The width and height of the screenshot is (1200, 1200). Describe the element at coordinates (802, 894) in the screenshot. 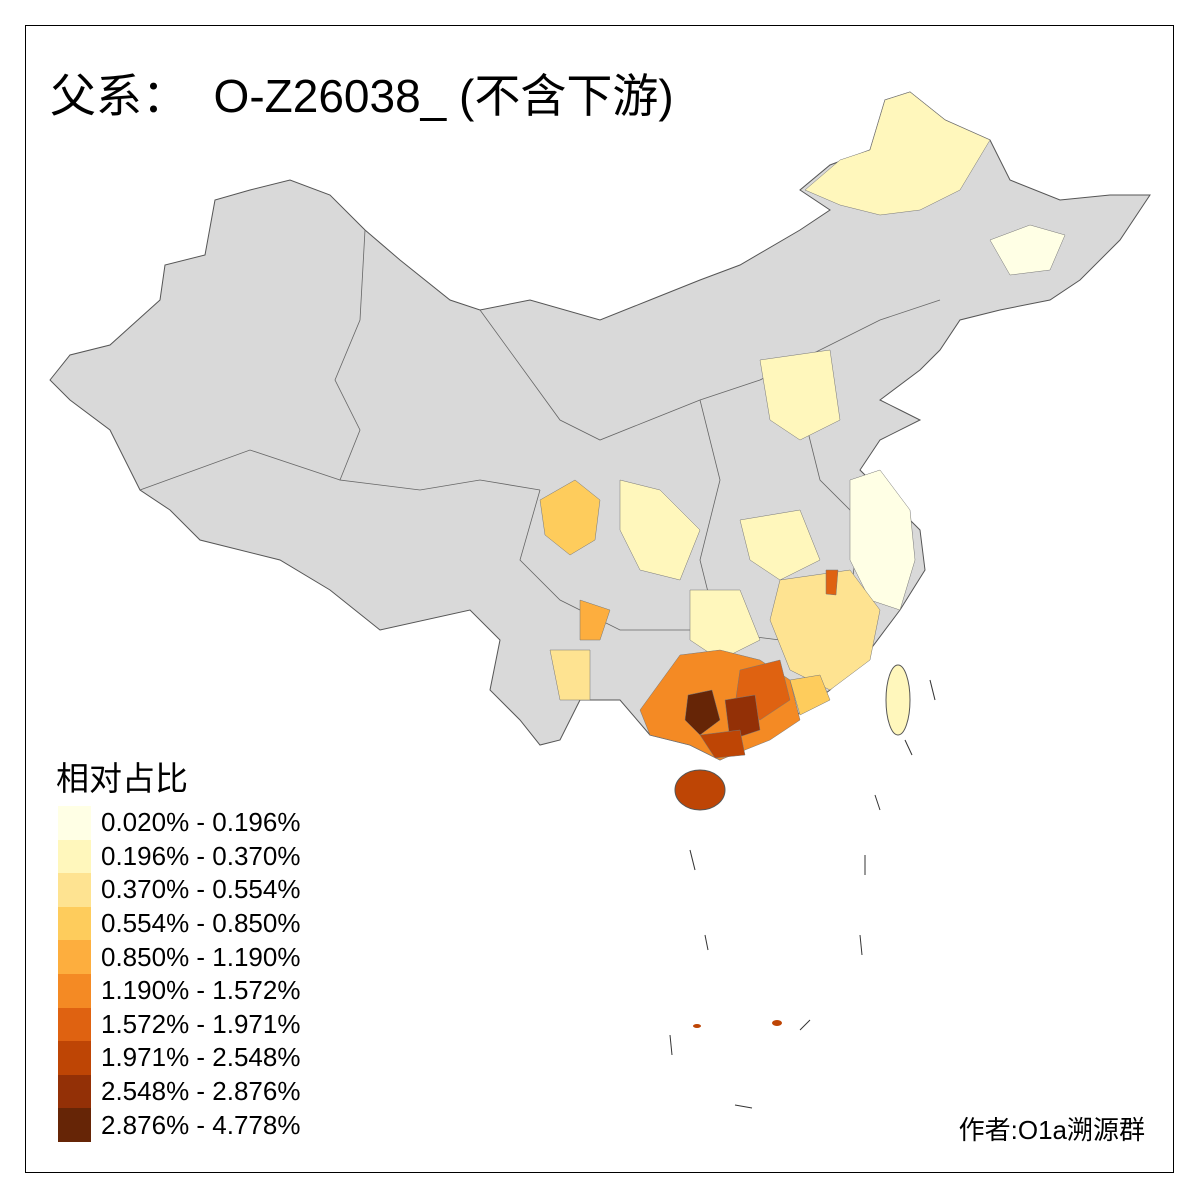

I see `south-china-sea-islands` at that location.